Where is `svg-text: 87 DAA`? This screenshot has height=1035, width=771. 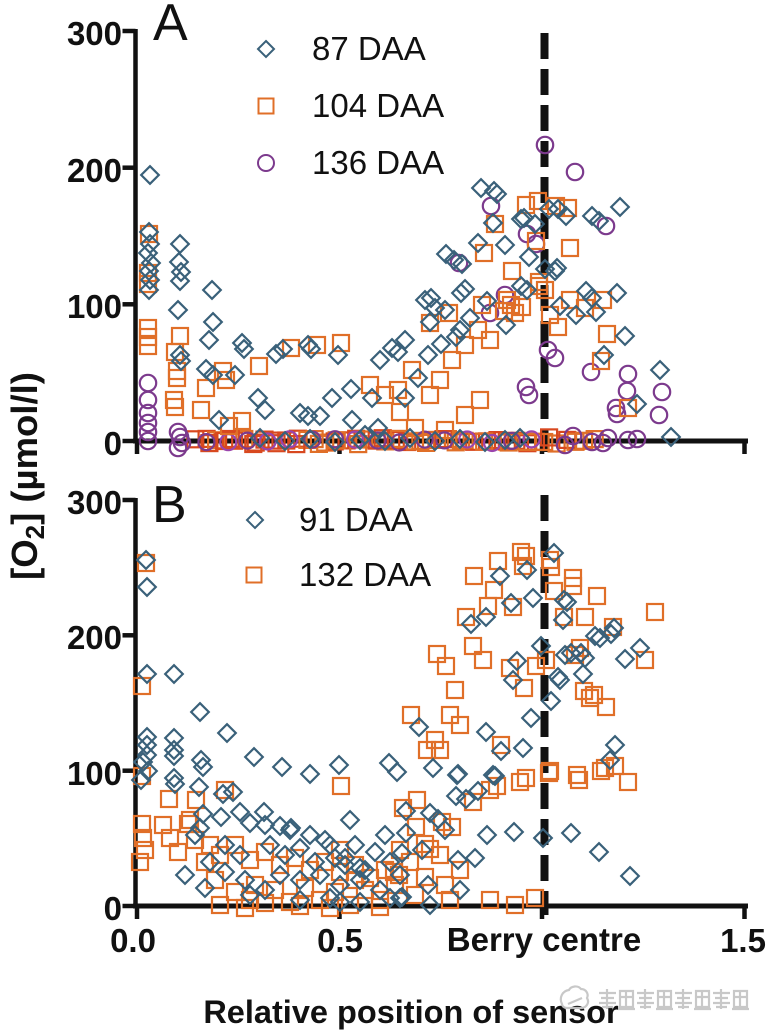
svg-text: 87 DAA is located at coordinates (369, 48).